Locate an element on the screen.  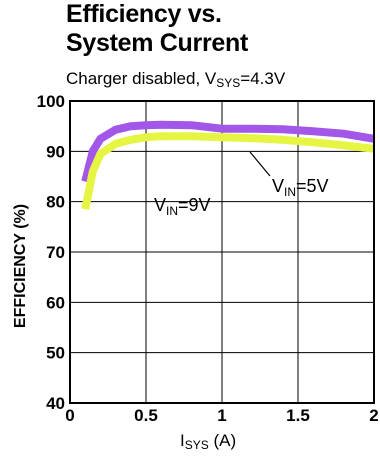
title-line-1: Efficiency vs. is located at coordinates (144, 14).